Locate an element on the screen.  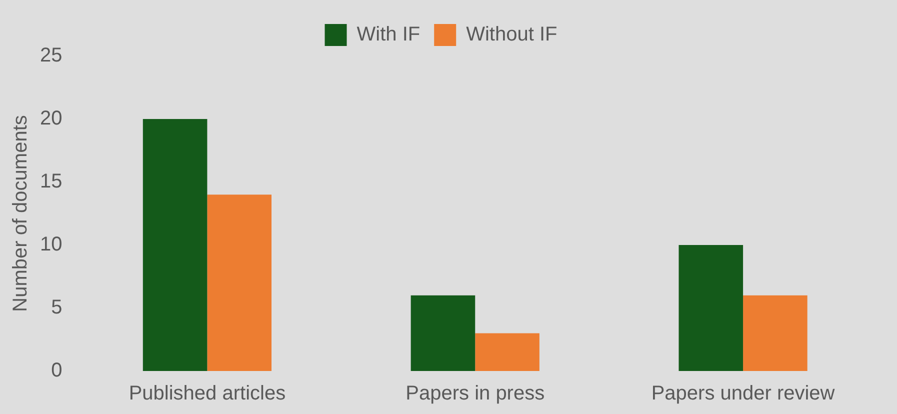
x-tick-label: Papers under review is located at coordinates (743, 393).